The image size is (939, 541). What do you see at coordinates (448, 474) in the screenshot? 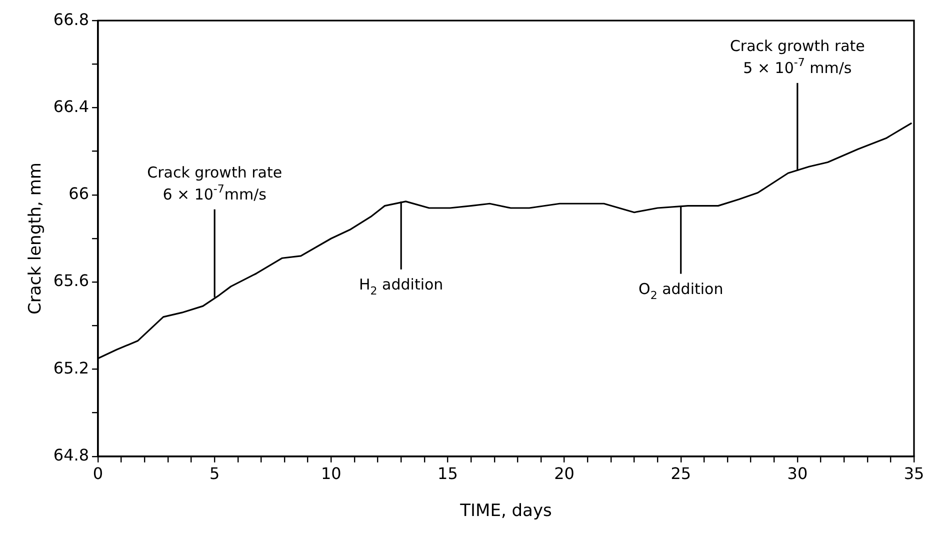
I see `x-tick-label: 15` at bounding box center [448, 474].